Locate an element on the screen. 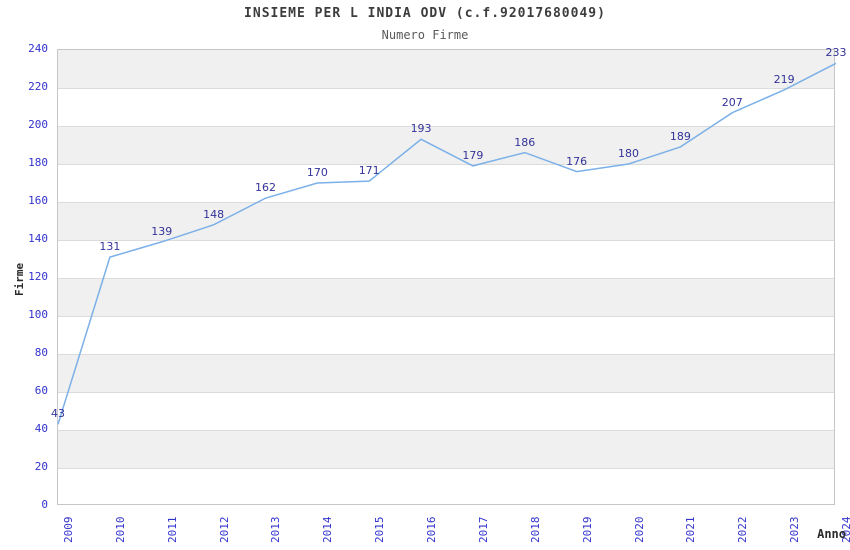 This screenshot has height=550, width=850. x-tick-label: 2021 is located at coordinates (691, 530).